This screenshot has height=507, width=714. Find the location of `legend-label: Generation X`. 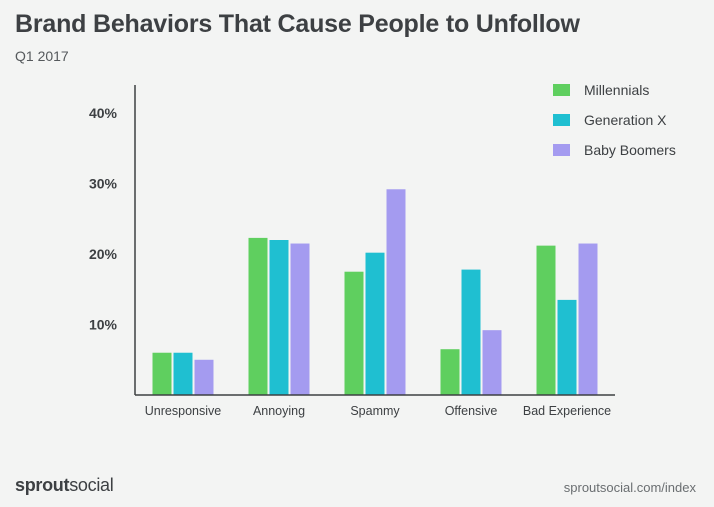

legend-label: Generation X is located at coordinates (625, 120).